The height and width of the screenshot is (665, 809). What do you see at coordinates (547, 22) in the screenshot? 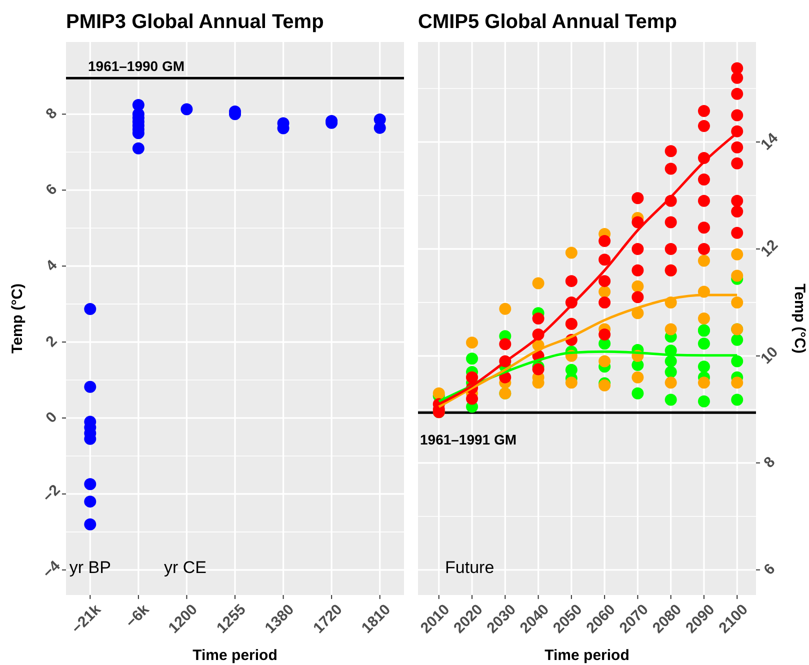
I see `chart-title: CMIP5 Global Annual Temp` at bounding box center [547, 22].